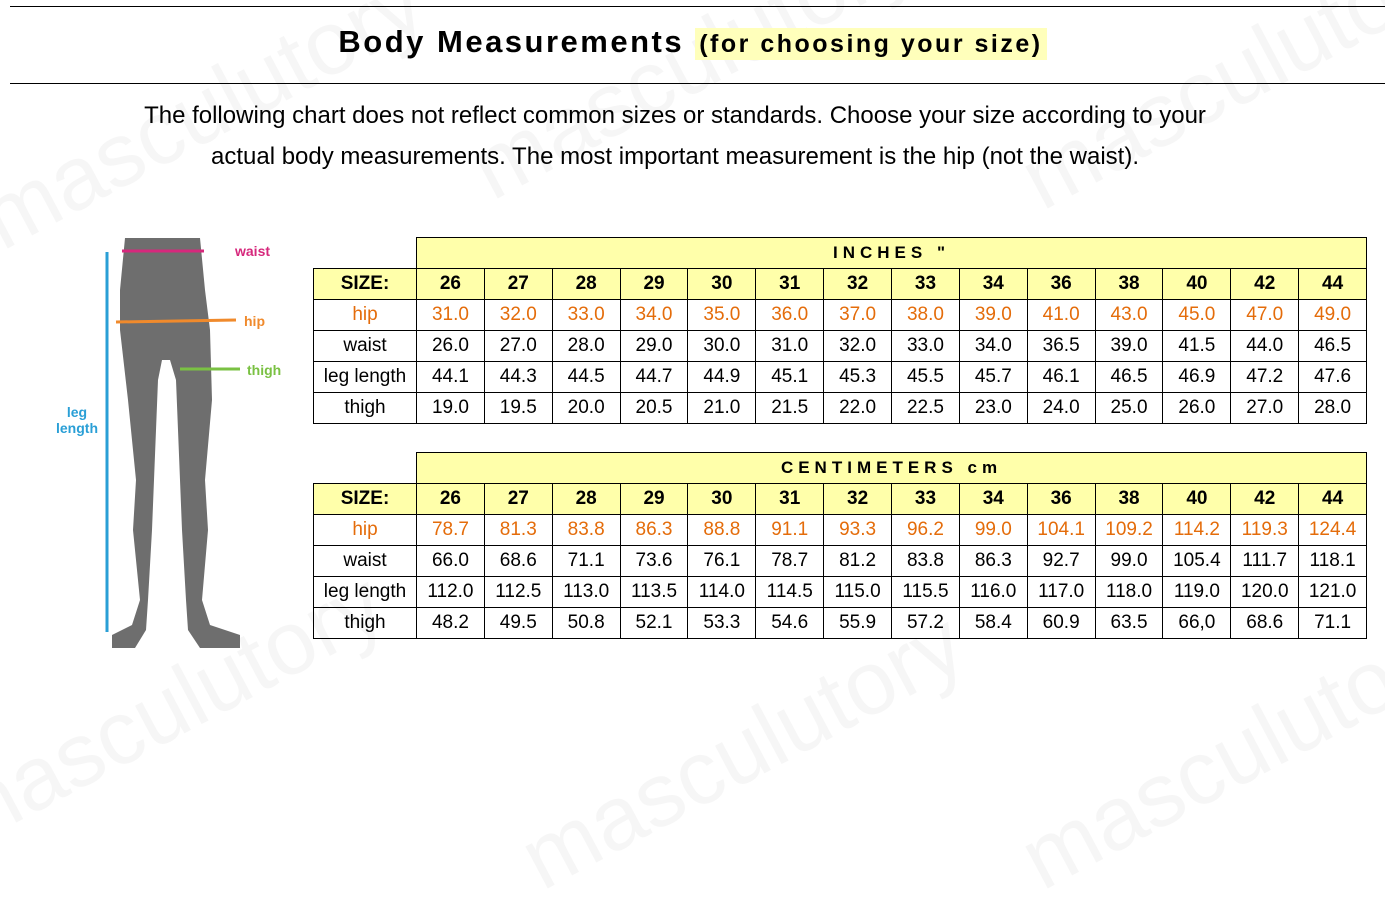 The height and width of the screenshot is (911, 1385). Describe the element at coordinates (450, 408) in the screenshot. I see `value-cell: 19.0` at that location.